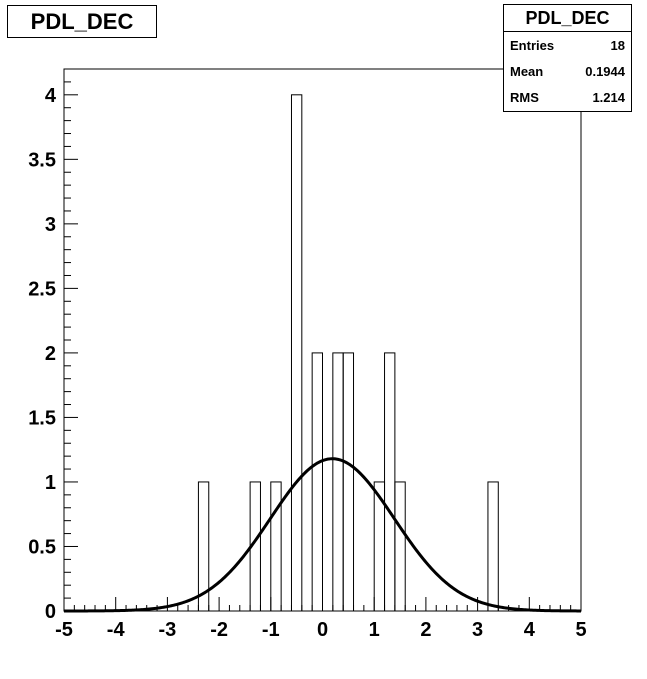  Describe the element at coordinates (425, 630) in the screenshot. I see `x-tick-label: 2` at that location.